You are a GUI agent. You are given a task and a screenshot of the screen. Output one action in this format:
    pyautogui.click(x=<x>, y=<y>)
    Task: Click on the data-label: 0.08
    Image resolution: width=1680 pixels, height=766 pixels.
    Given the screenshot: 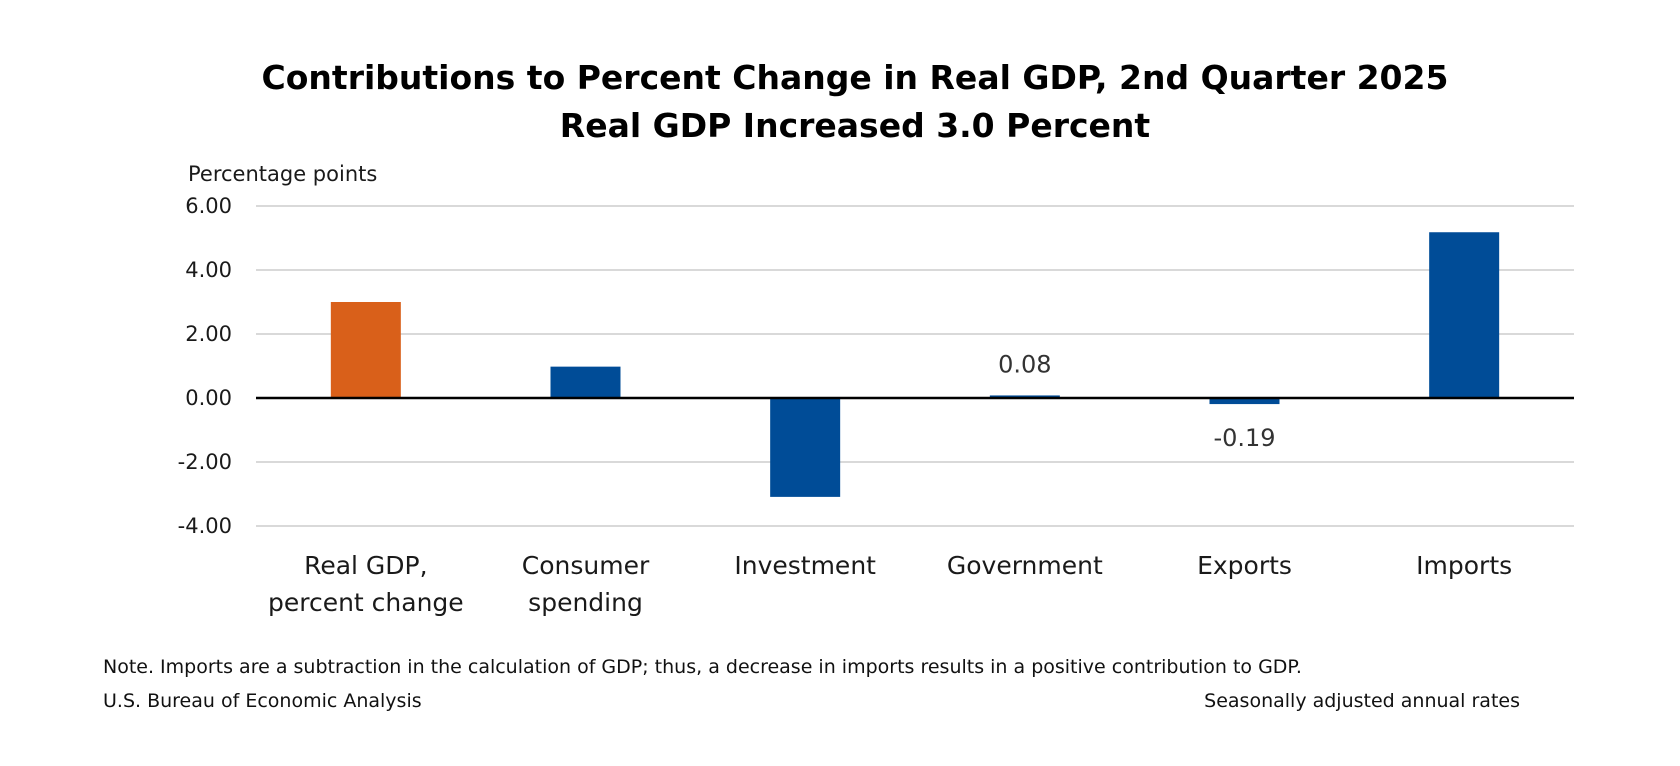 What is the action you would take?
    pyautogui.click(x=1024, y=364)
    